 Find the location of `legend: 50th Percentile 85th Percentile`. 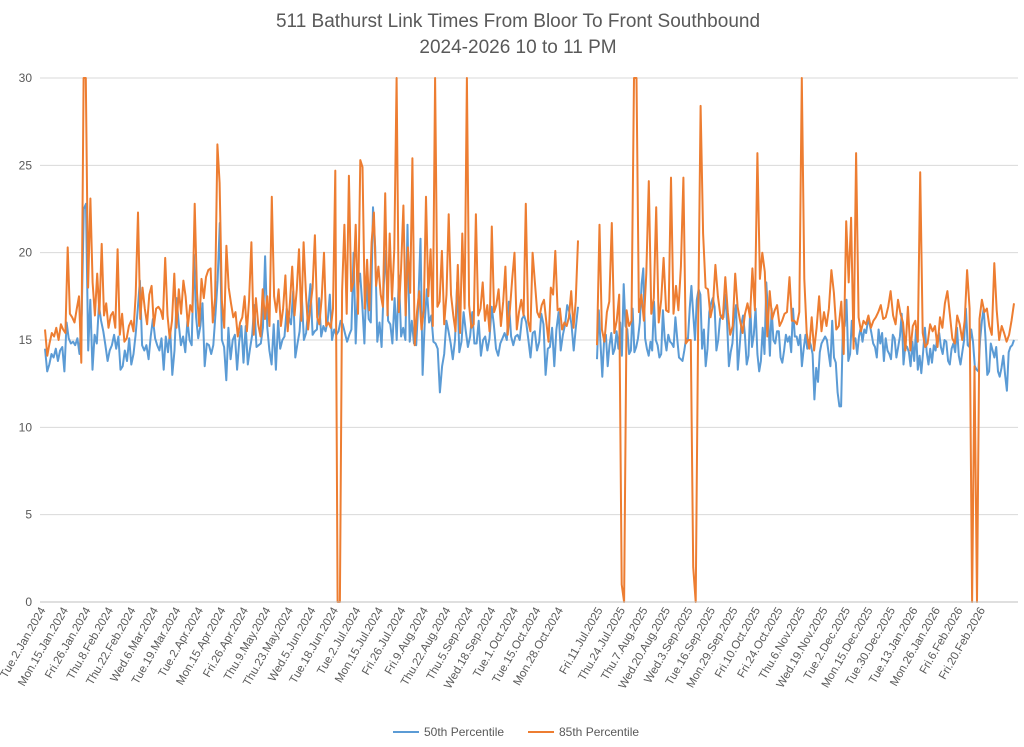

legend: 50th Percentile 85th Percentile is located at coordinates (516, 732).